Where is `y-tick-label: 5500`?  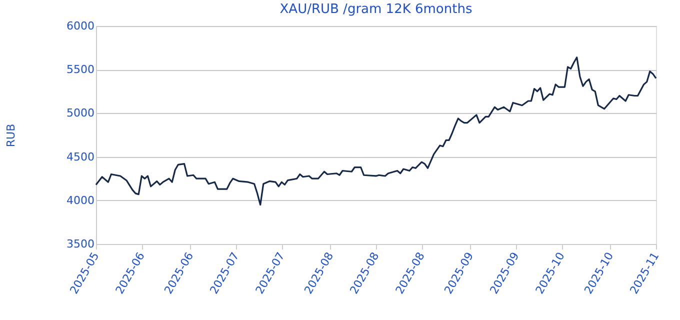
y-tick-label: 5500 is located at coordinates (80, 69).